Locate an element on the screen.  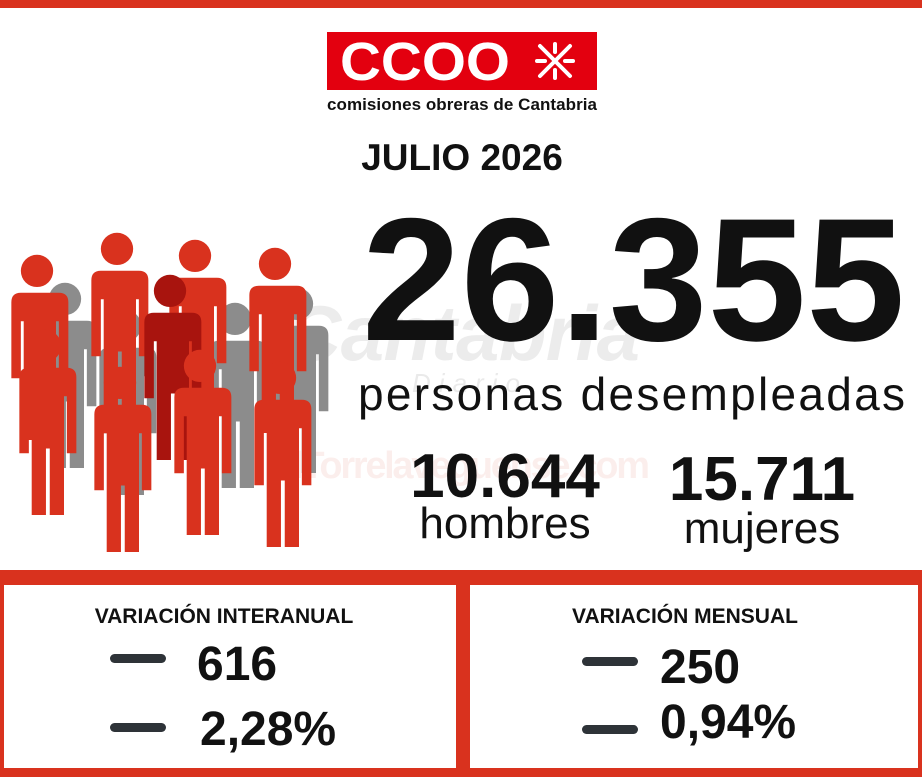
total-label: personas desempleadas is located at coordinates (631, 394).